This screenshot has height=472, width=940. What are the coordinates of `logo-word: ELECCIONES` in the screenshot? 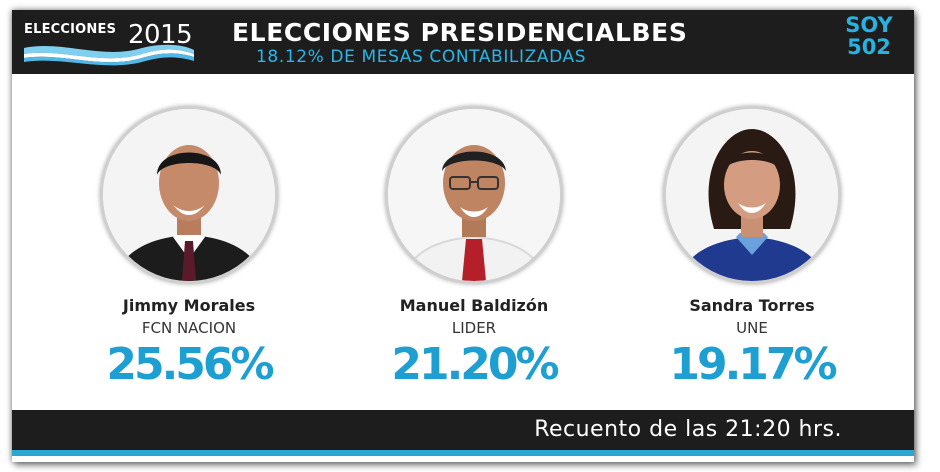 It's located at (70, 29).